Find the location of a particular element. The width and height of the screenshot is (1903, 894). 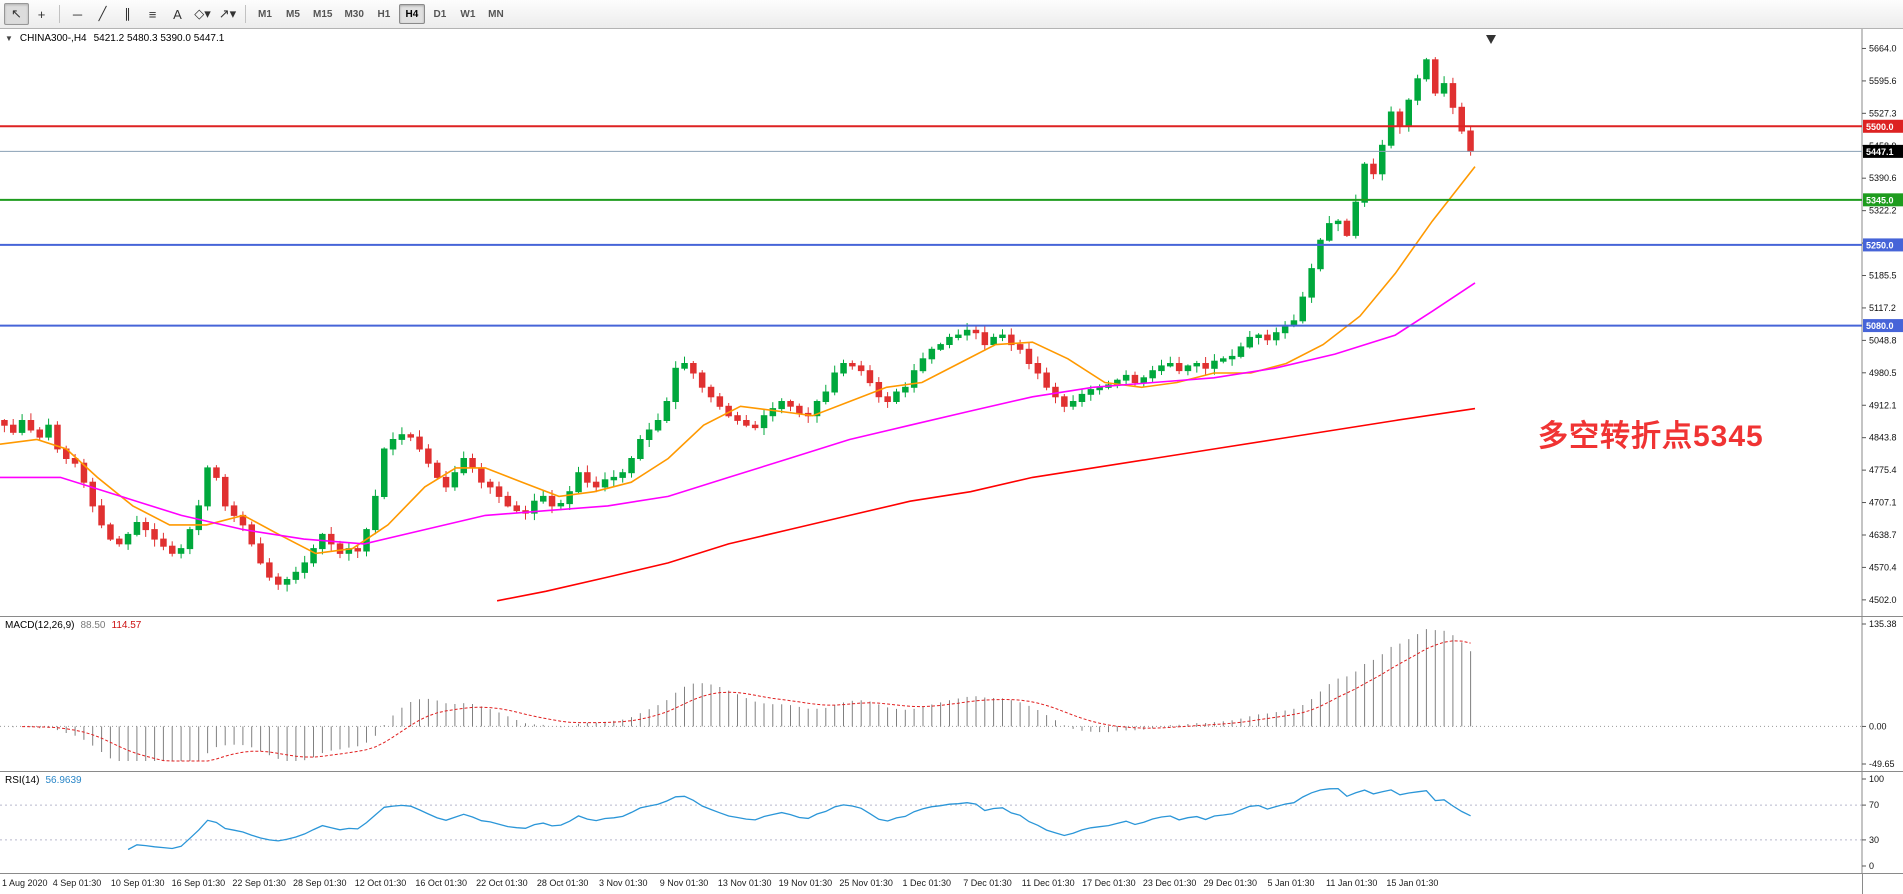

timeframe-button-w1: W1 is located at coordinates (468, 14).